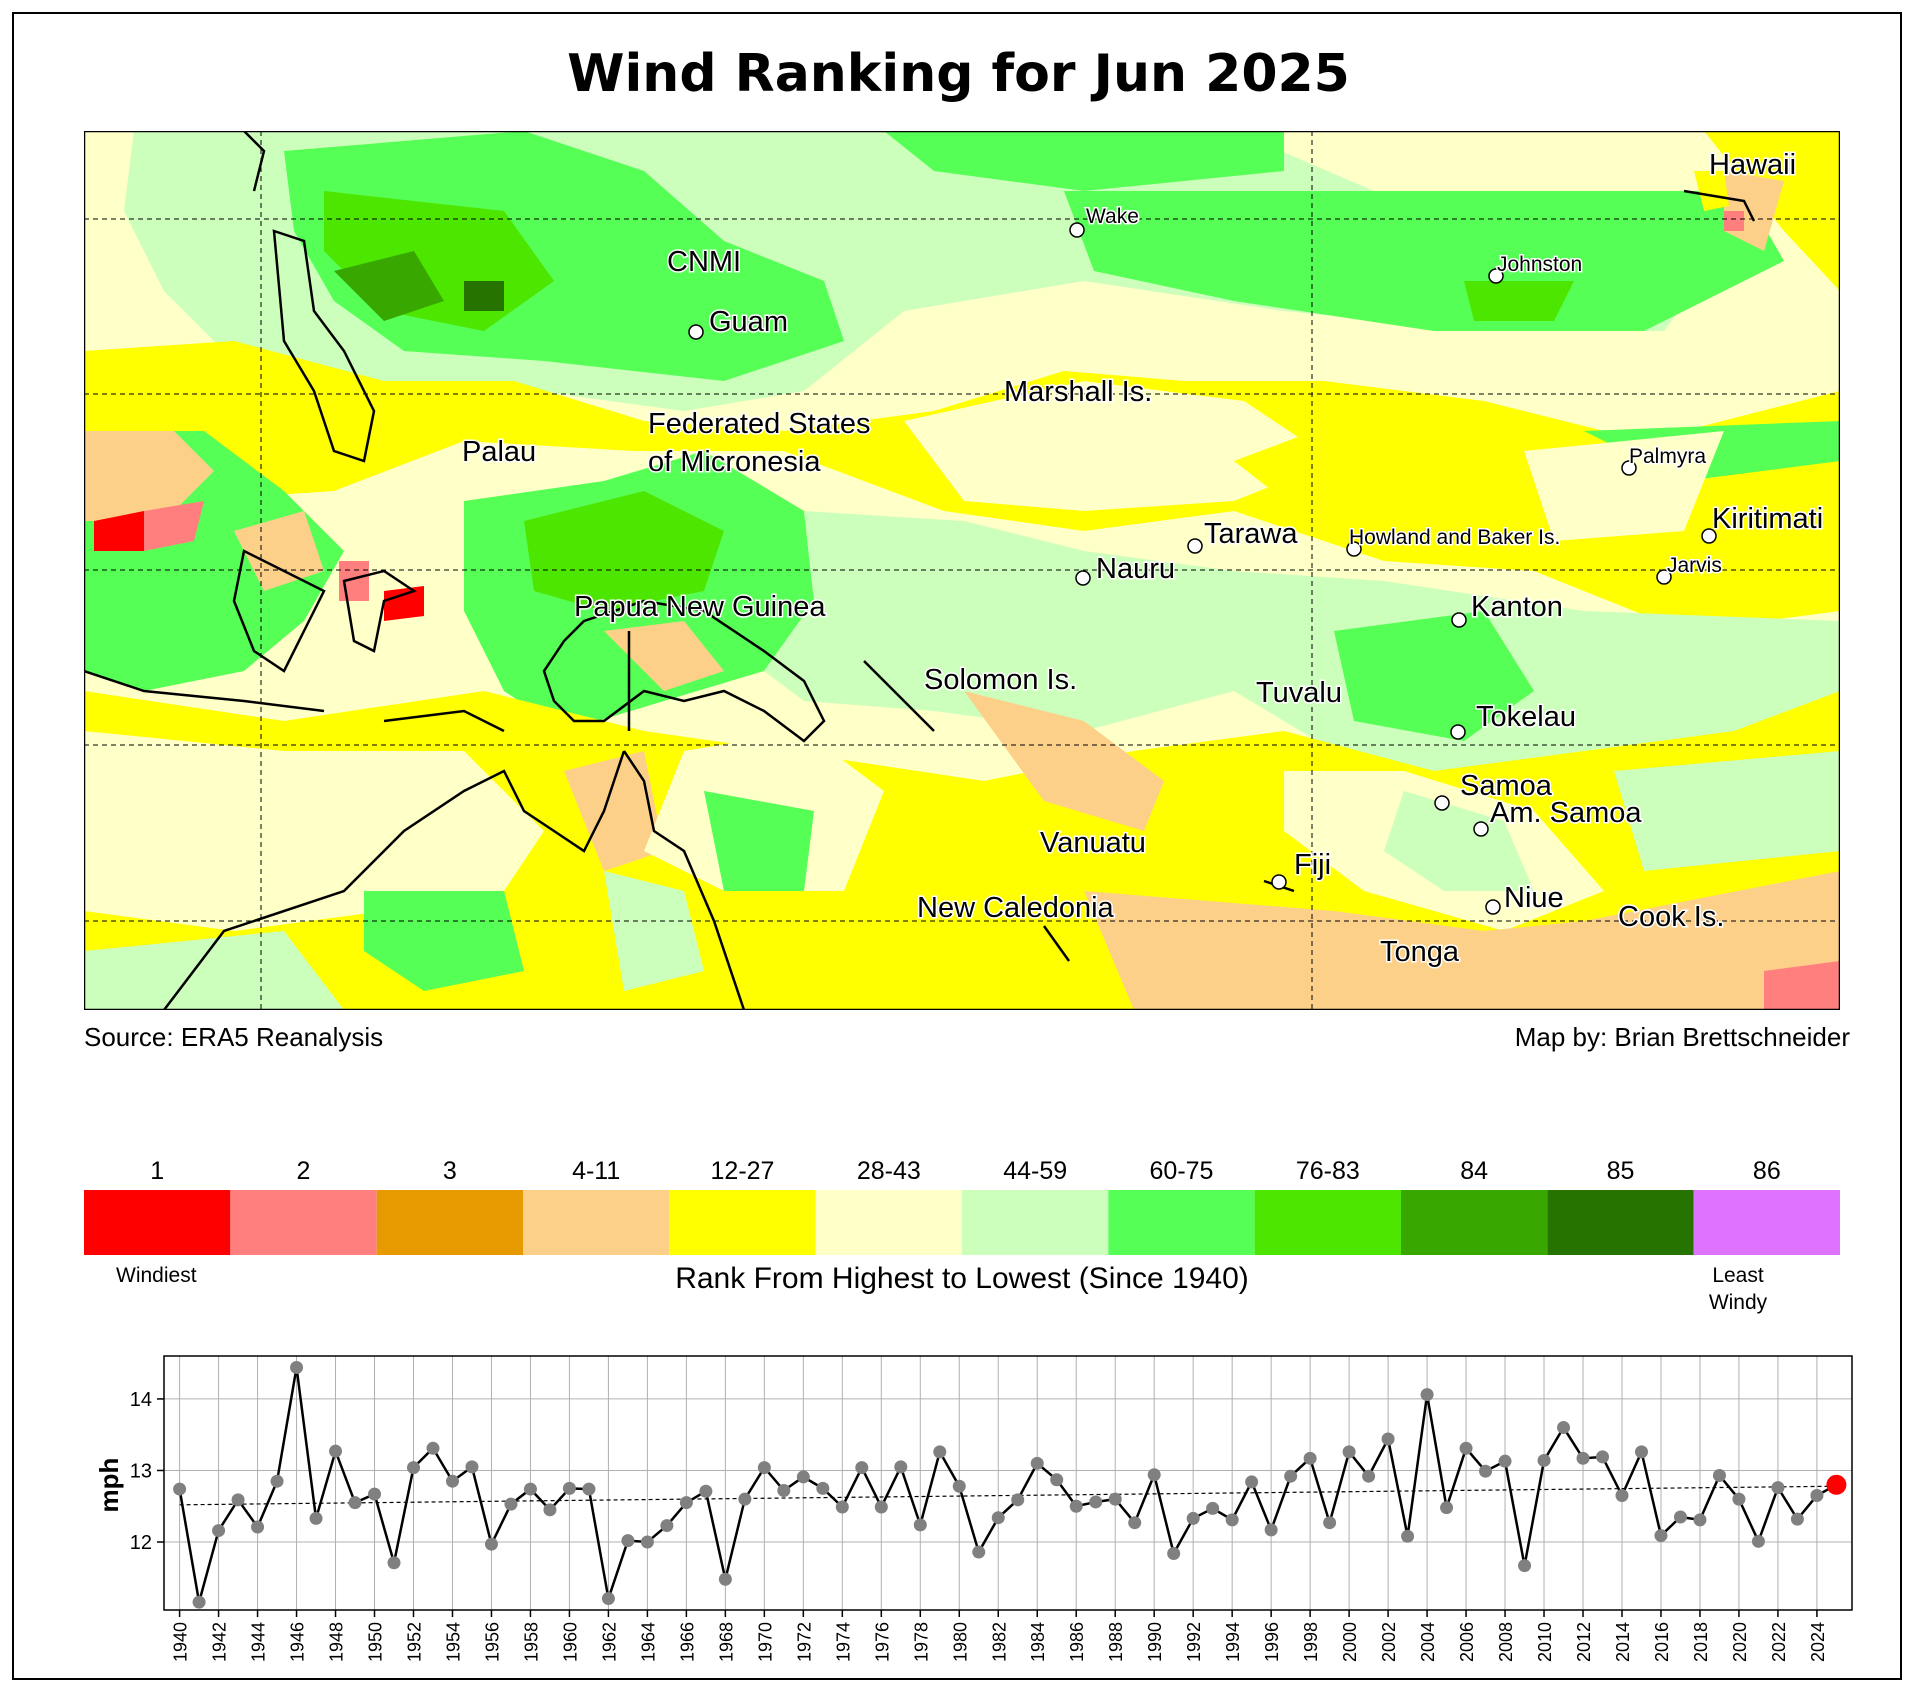 This screenshot has height=1692, width=1917. Describe the element at coordinates (1667, 456) in the screenshot. I see `place-label: Palmyra` at that location.